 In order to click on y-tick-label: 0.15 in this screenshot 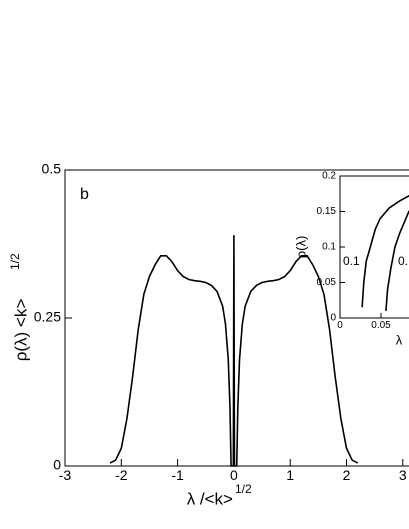, I will do `click(327, 211)`.